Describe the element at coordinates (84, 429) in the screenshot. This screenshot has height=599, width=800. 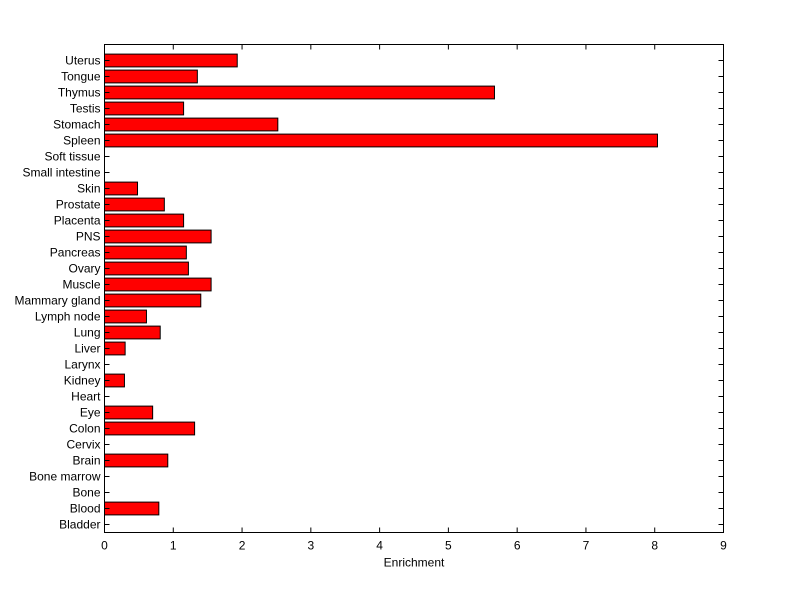
I see `y-tick-label: Colon` at that location.